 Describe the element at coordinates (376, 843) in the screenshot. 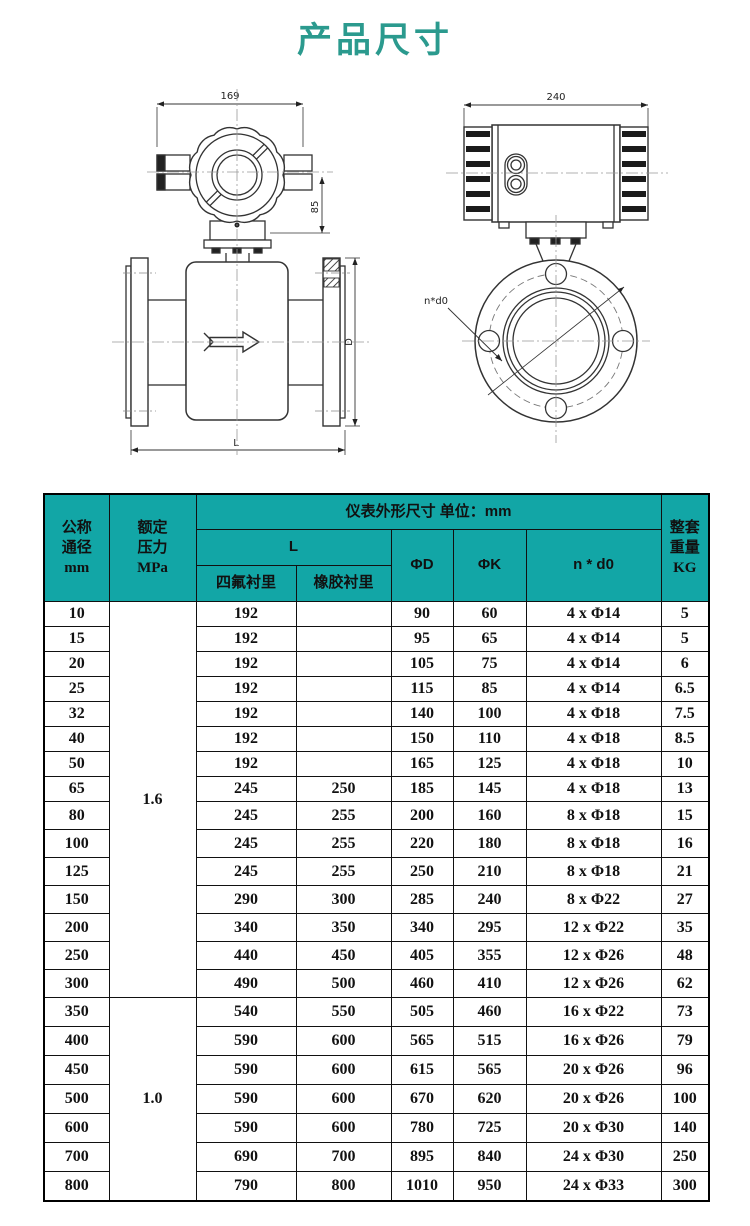

I see `table-row: 100 245 255 220 180 8 x Φ18 16` at that location.